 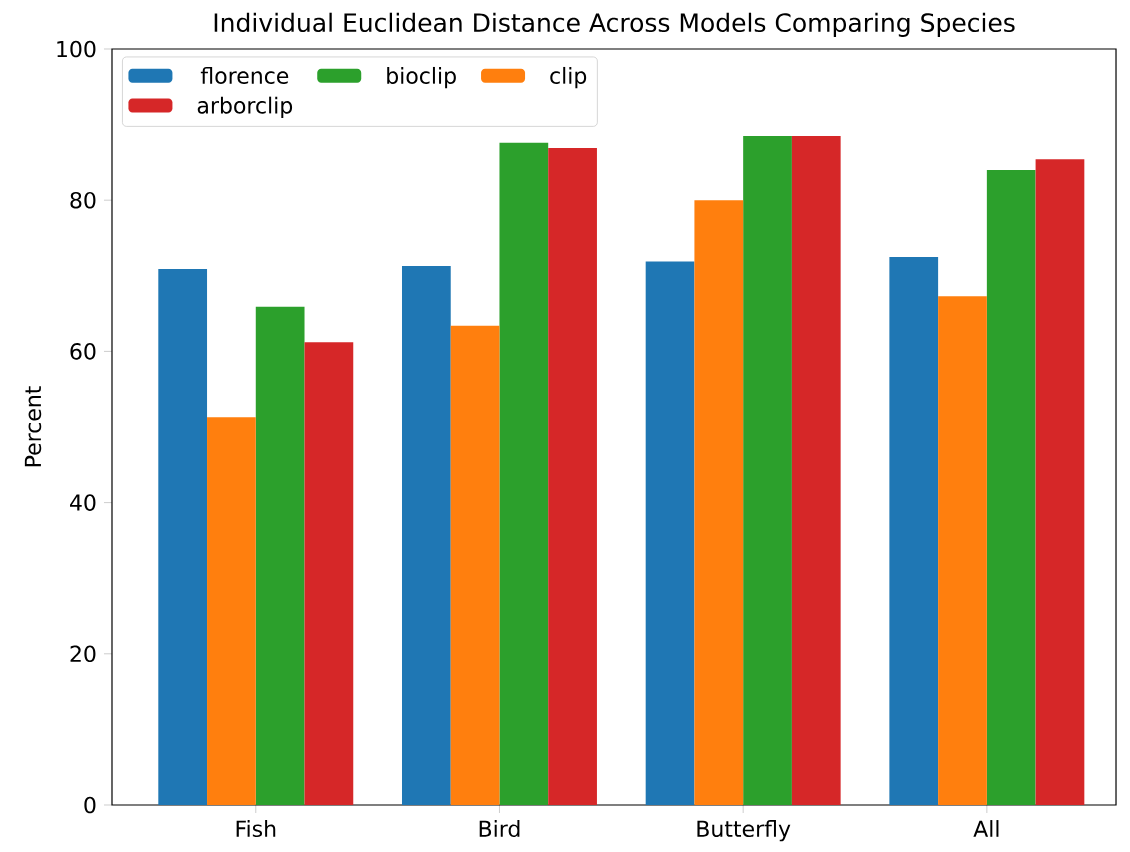 What do you see at coordinates (421, 77) in the screenshot?
I see `legend-label: bioclip` at bounding box center [421, 77].